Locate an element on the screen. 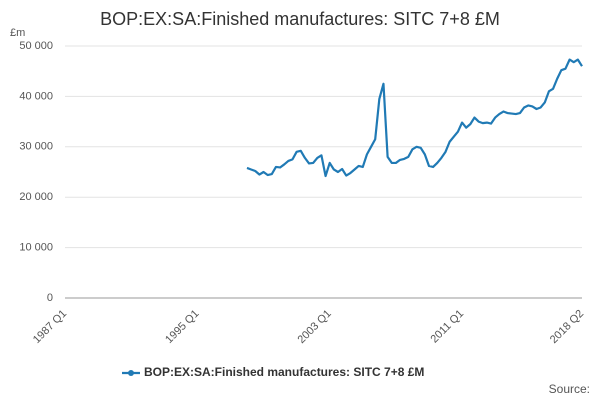 The width and height of the screenshot is (600, 400). x-tick-label: 2003 Q1 is located at coordinates (315, 327).